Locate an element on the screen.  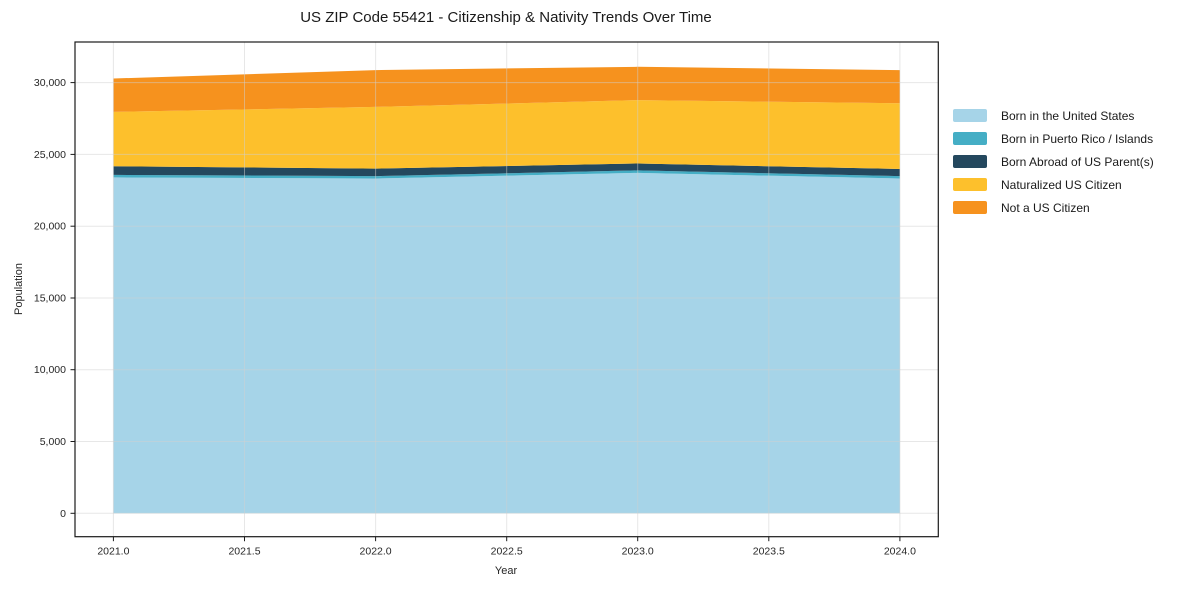
y-tick-label: 10,000 is located at coordinates (50, 370).